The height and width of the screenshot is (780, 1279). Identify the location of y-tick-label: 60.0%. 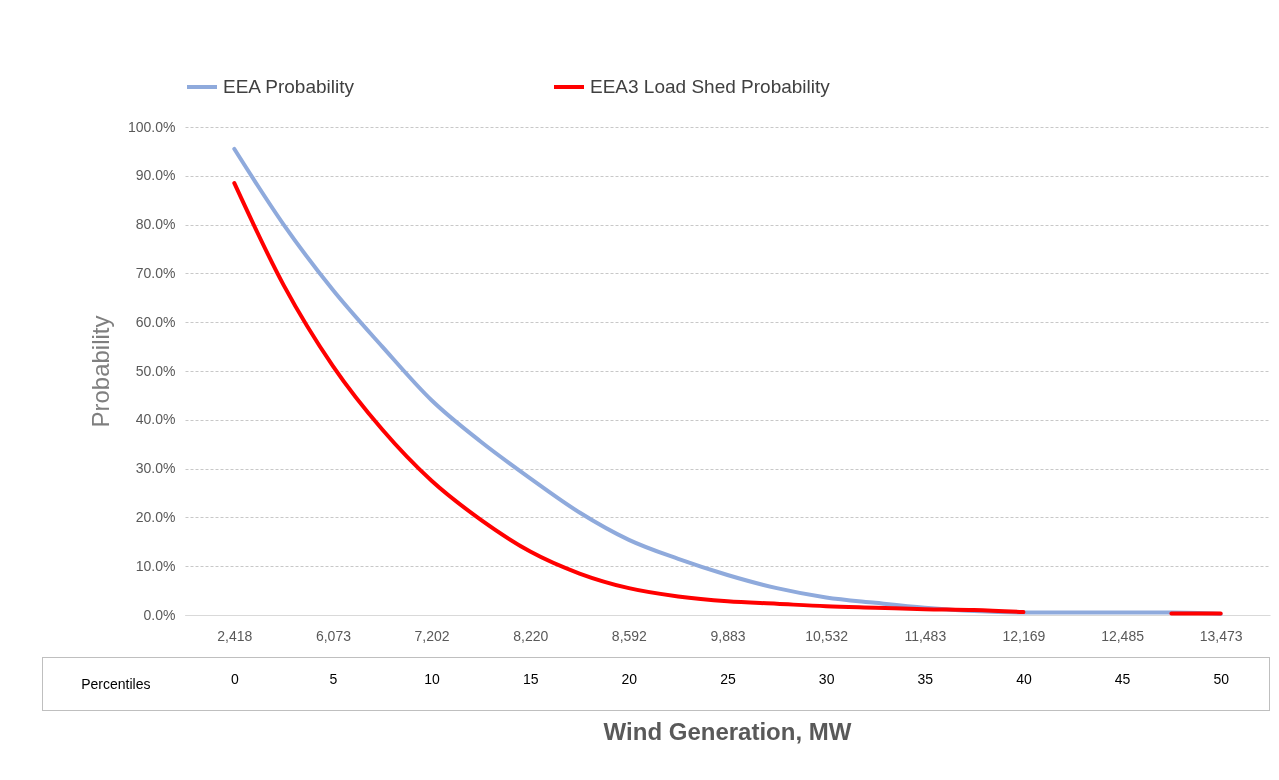
(155, 321).